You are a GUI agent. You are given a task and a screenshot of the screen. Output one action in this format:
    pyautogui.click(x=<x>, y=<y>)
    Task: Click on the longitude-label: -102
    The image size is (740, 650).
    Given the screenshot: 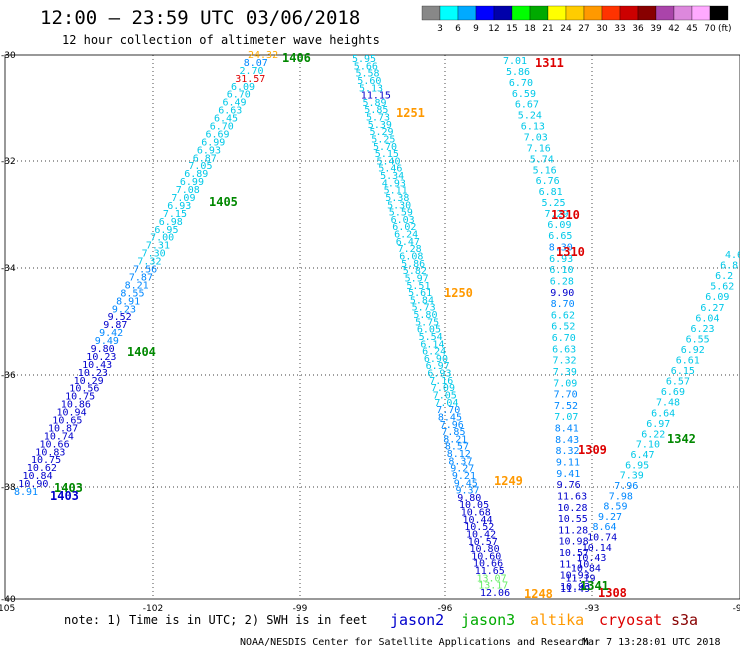 What is the action you would take?
    pyautogui.click(x=153, y=609)
    